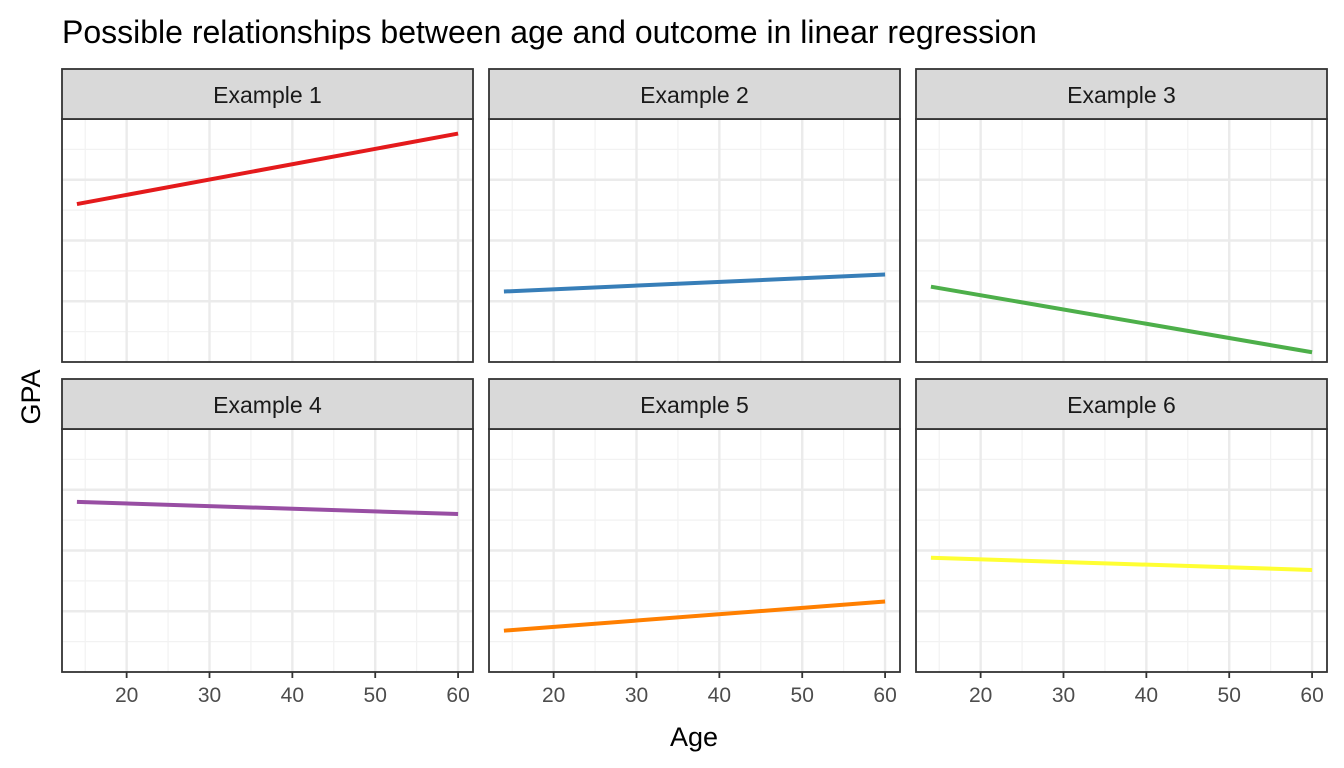 This screenshot has width=1344, height=768. Describe the element at coordinates (31, 396) in the screenshot. I see `y-axis-title: GPA` at that location.